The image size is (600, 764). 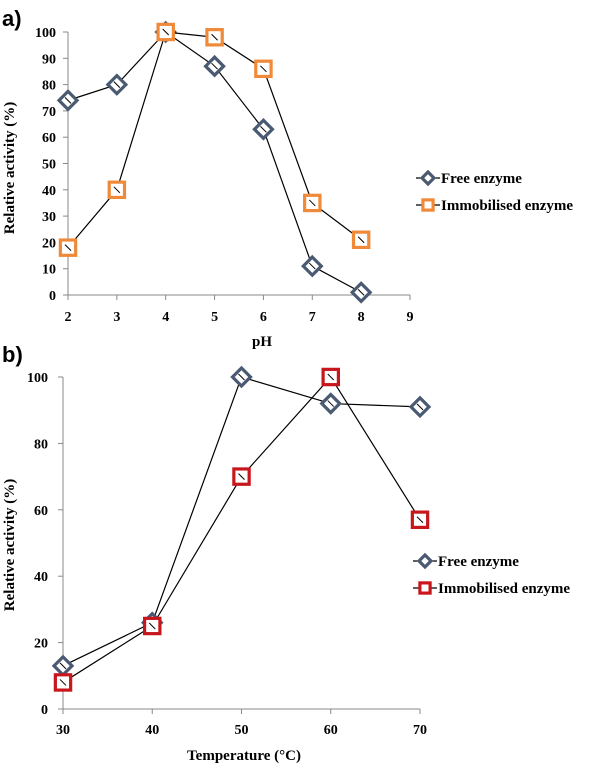 What do you see at coordinates (49, 138) in the screenshot?
I see `y-tick-label-a: 60` at bounding box center [49, 138].